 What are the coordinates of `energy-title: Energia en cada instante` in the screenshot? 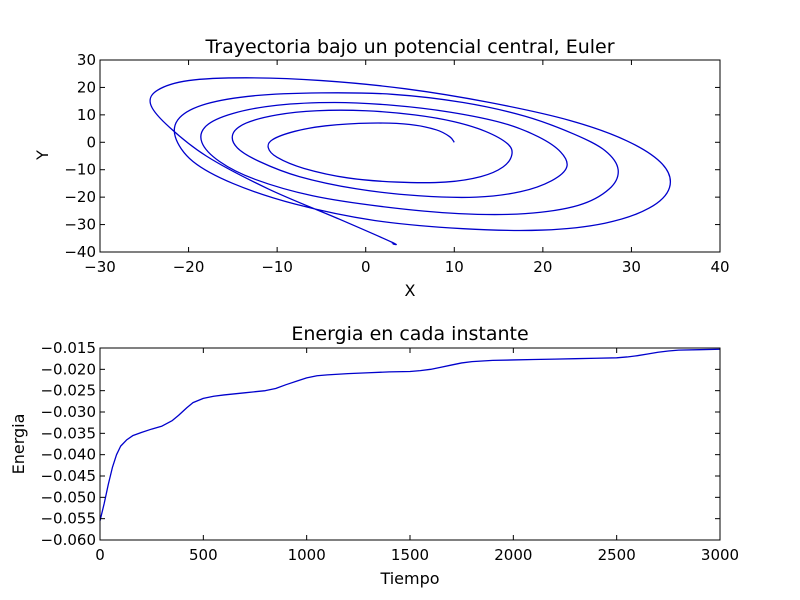 It's located at (409, 334).